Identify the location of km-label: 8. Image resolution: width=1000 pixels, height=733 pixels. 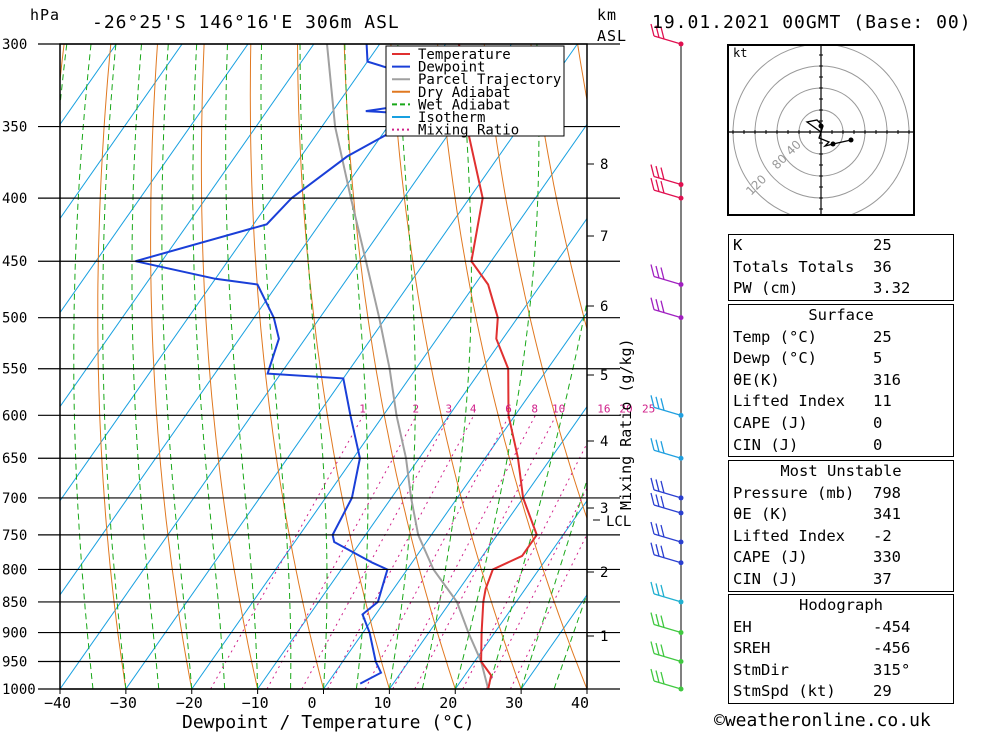
(604, 165).